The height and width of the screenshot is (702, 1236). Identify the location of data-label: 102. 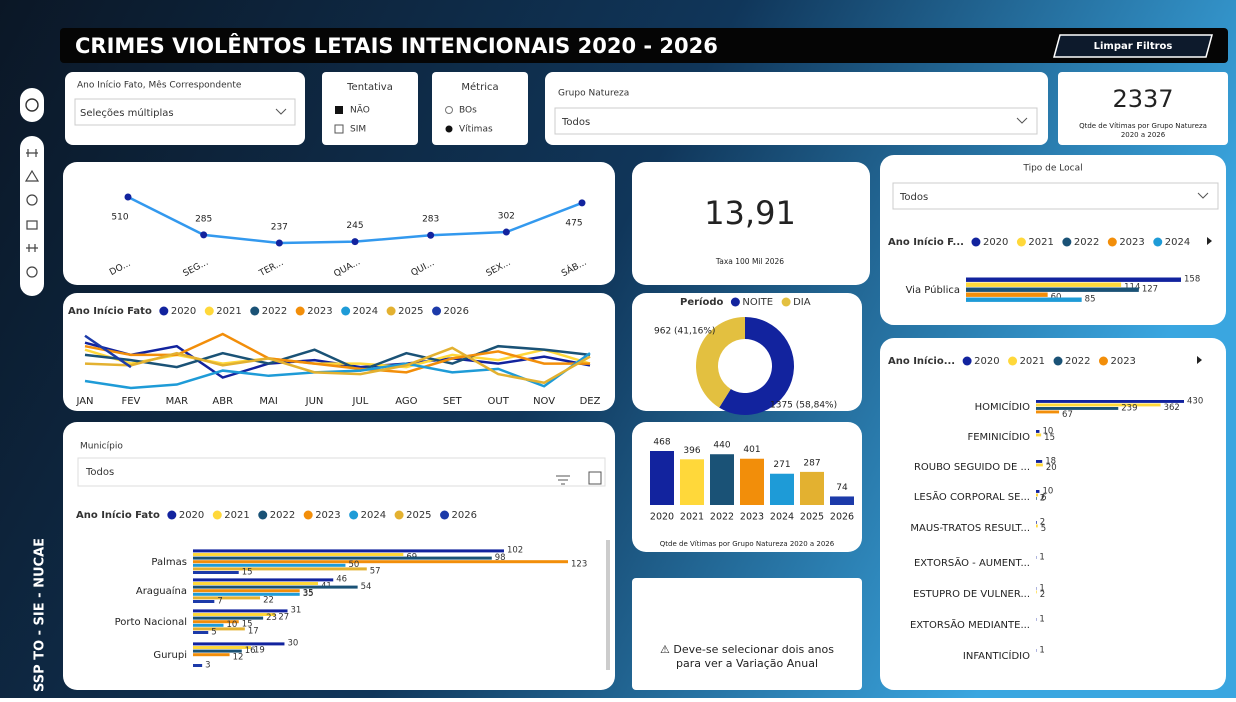
(515, 551).